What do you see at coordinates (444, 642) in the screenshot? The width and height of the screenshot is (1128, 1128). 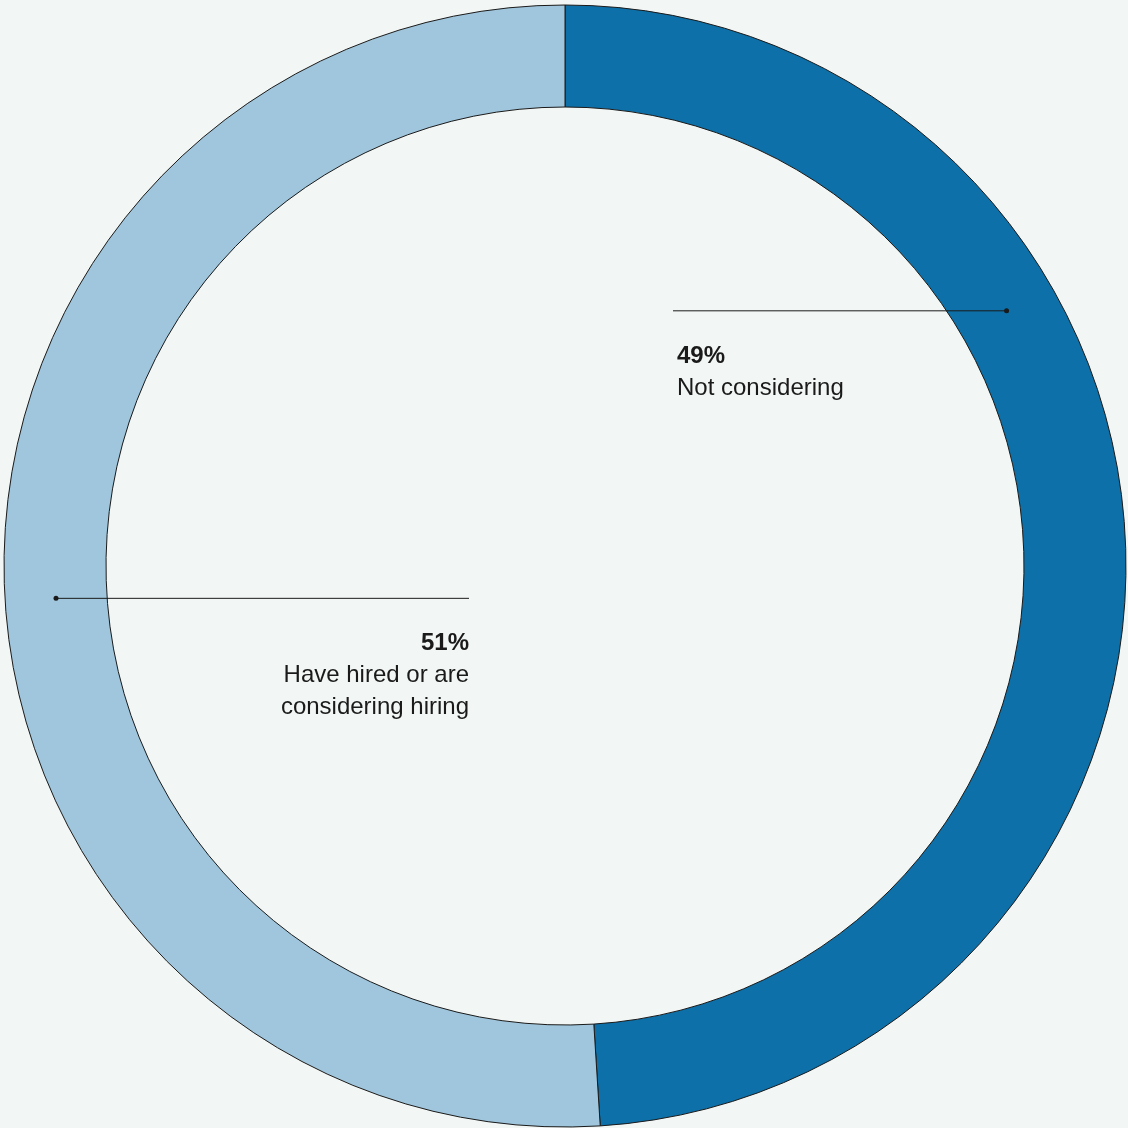 I see `data-label: 51%` at bounding box center [444, 642].